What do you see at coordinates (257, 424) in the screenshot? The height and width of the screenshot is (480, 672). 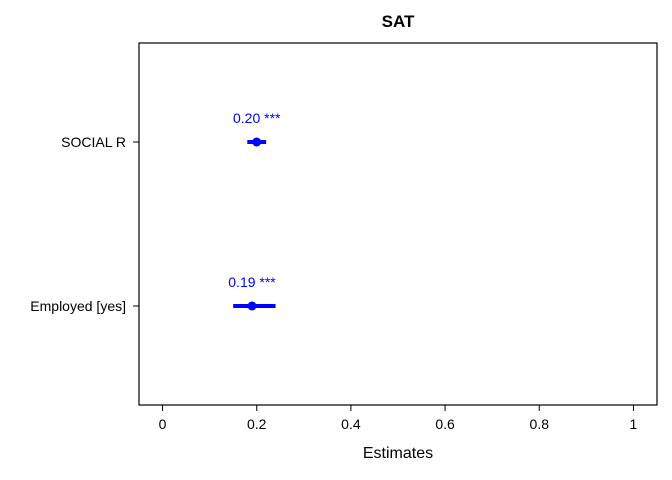 I see `x-tick-label: 0.2` at bounding box center [257, 424].